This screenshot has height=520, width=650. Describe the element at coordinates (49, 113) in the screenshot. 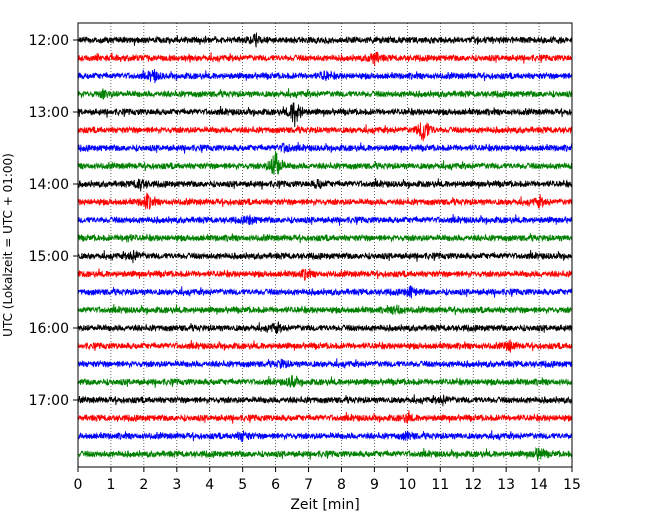

I see `y-tick-label: 13:00` at that location.